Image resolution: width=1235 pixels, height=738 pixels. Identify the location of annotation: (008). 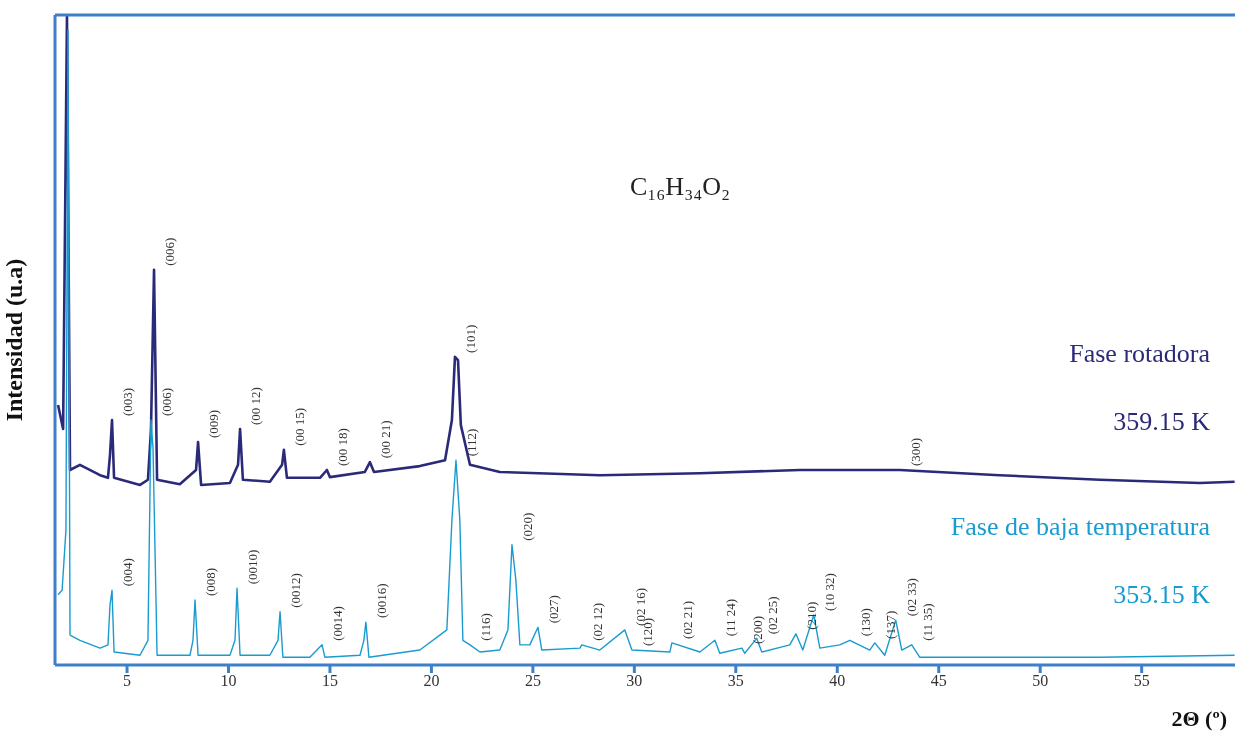
(211, 581).